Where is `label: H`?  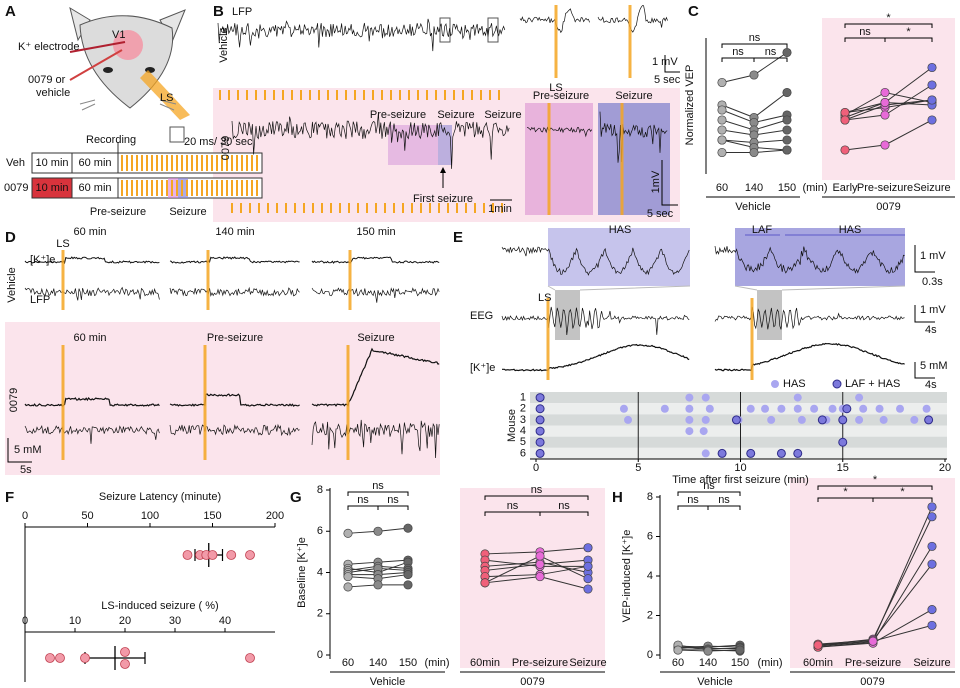 label: H is located at coordinates (617, 497).